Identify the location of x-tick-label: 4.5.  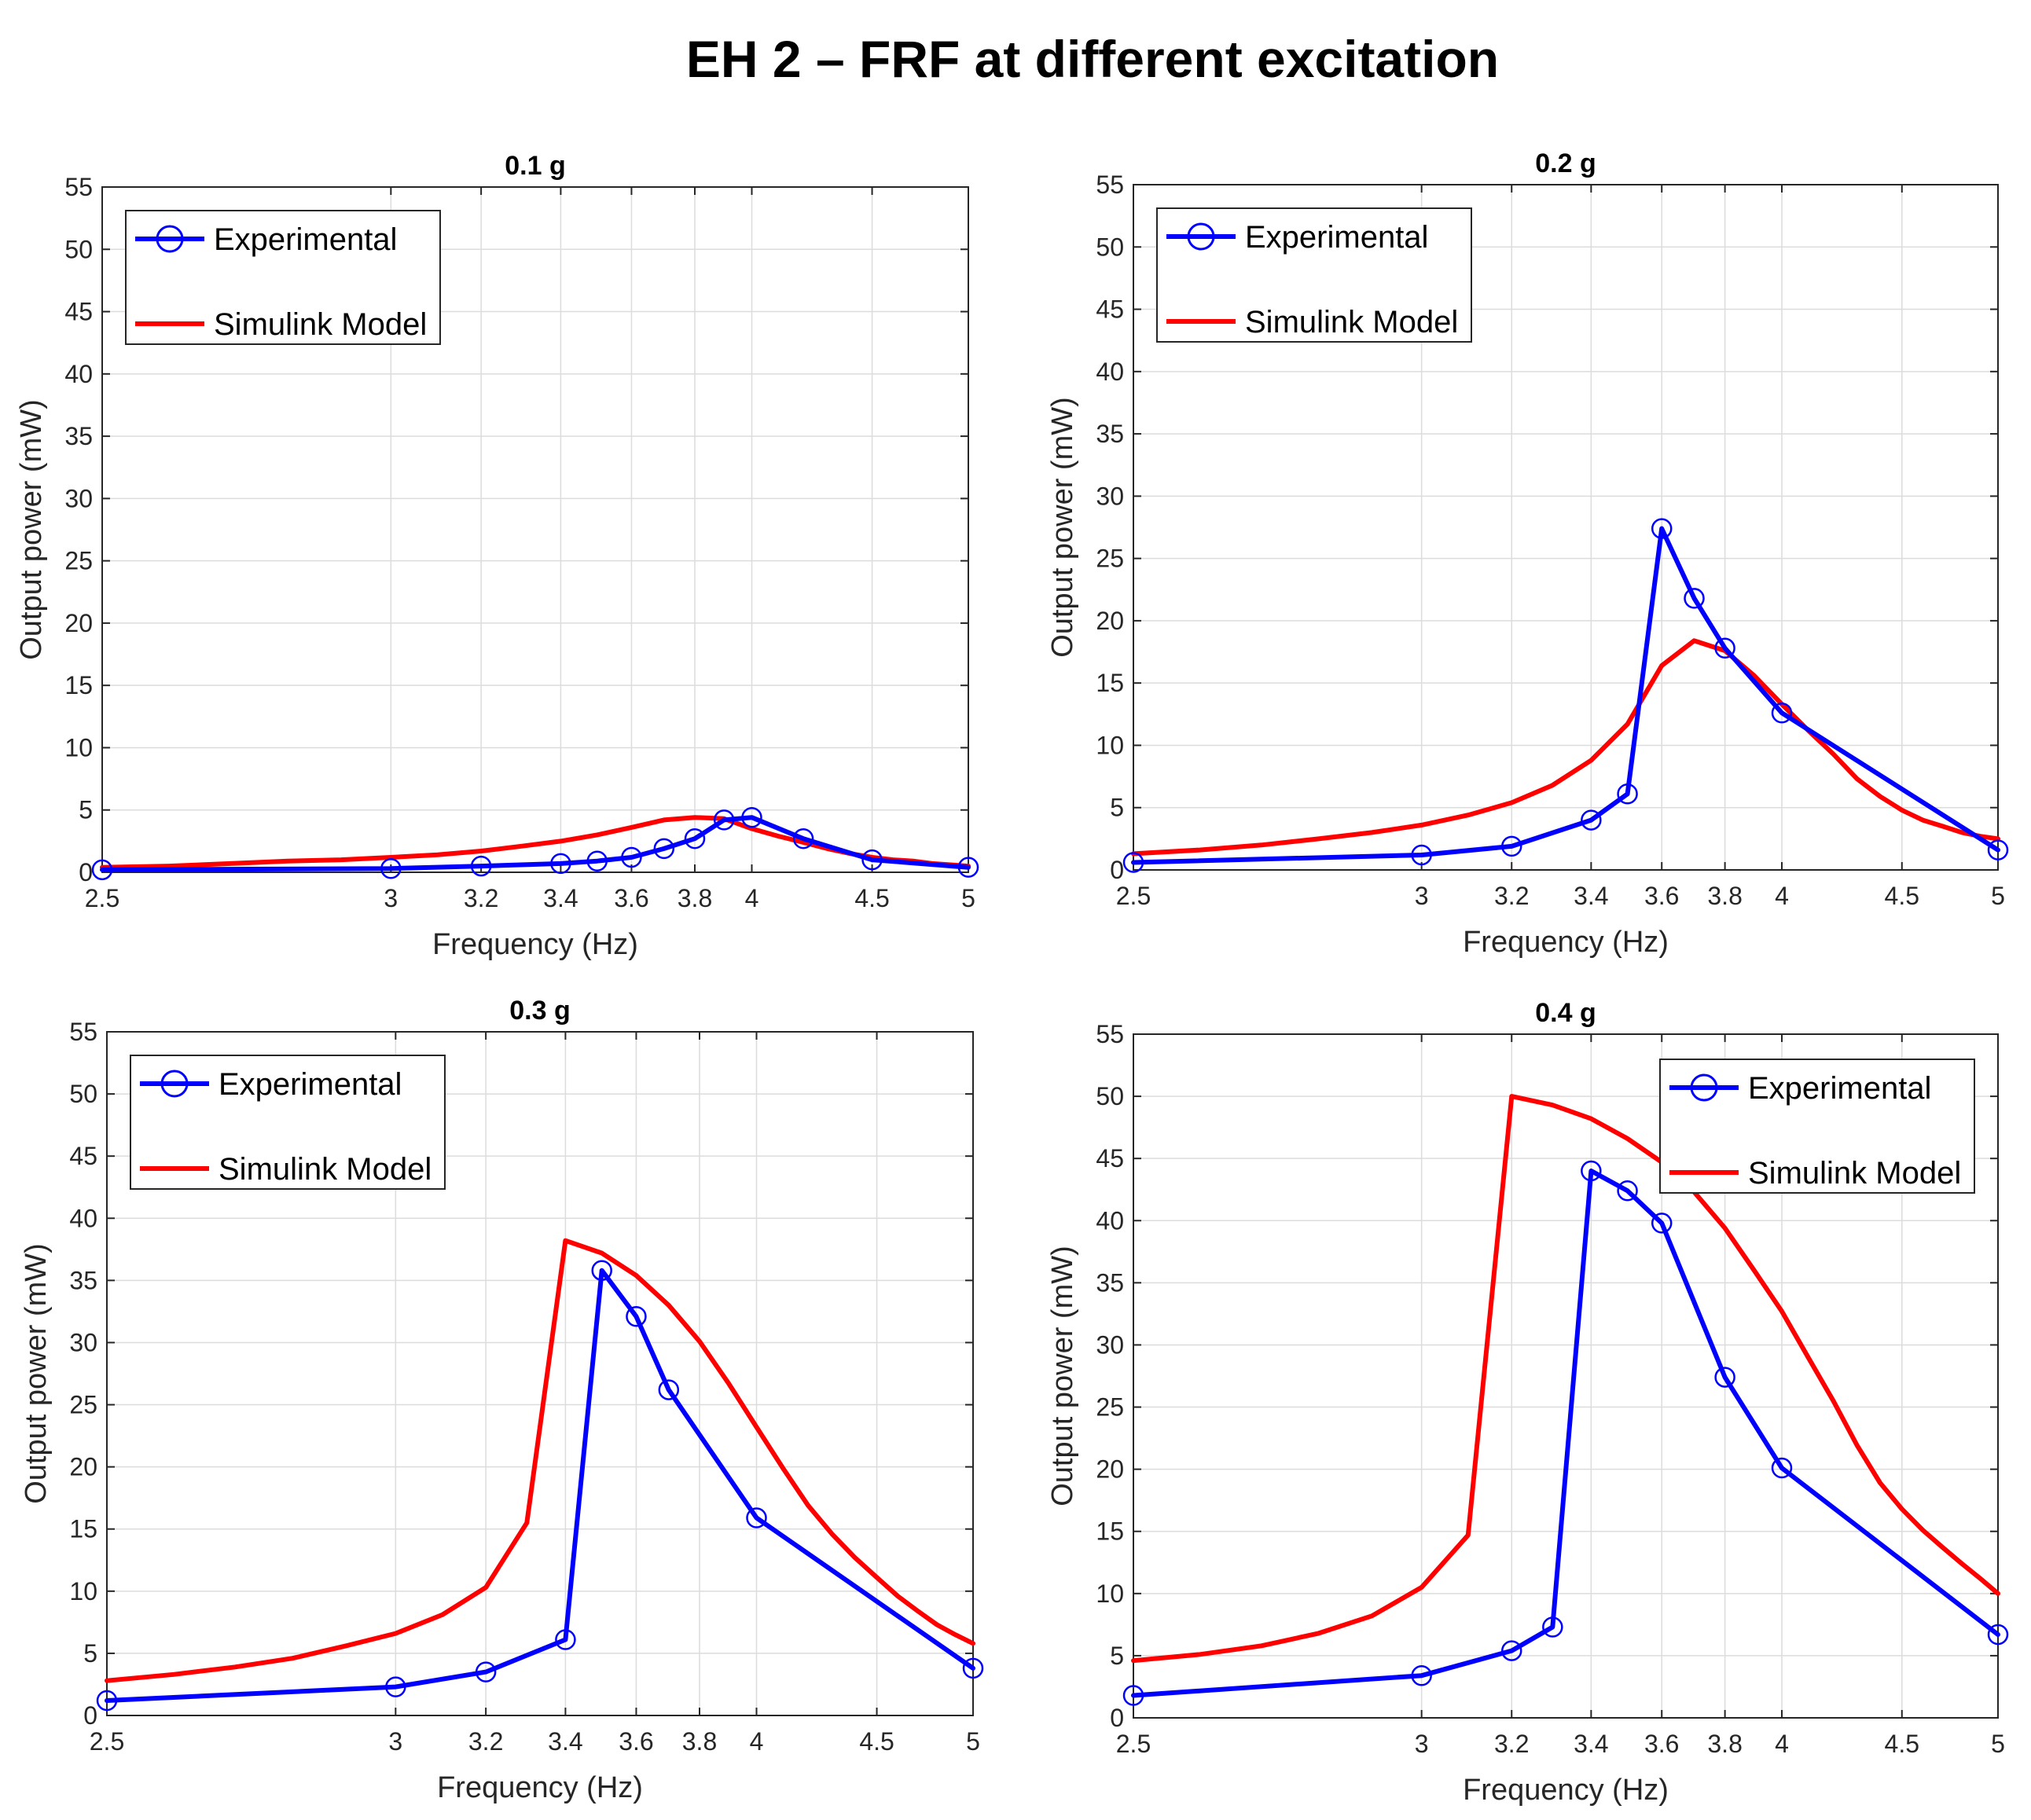
(872, 898).